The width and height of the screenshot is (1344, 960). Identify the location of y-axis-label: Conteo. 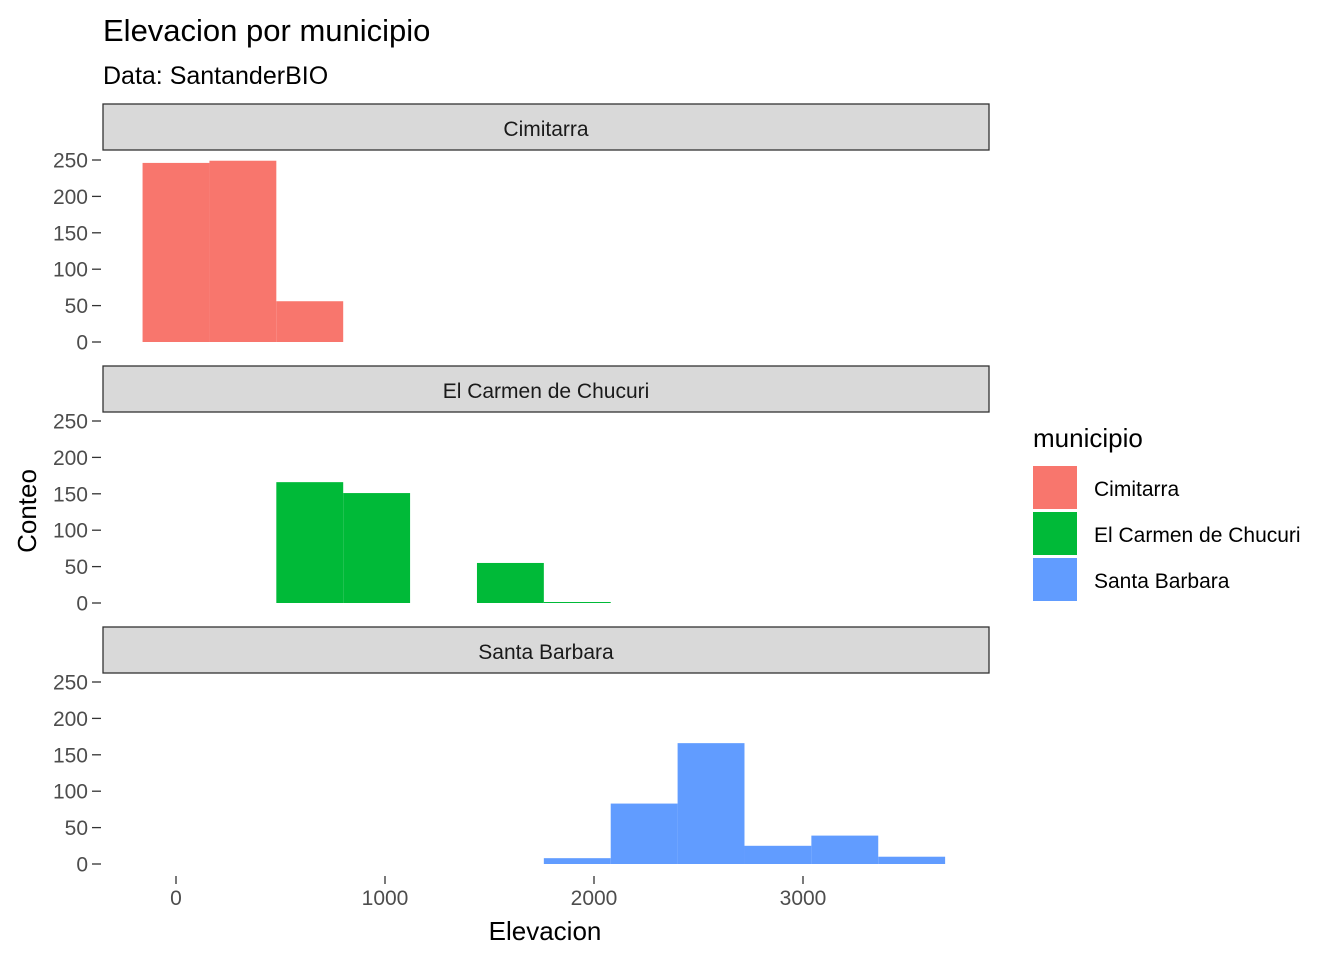
(27, 511).